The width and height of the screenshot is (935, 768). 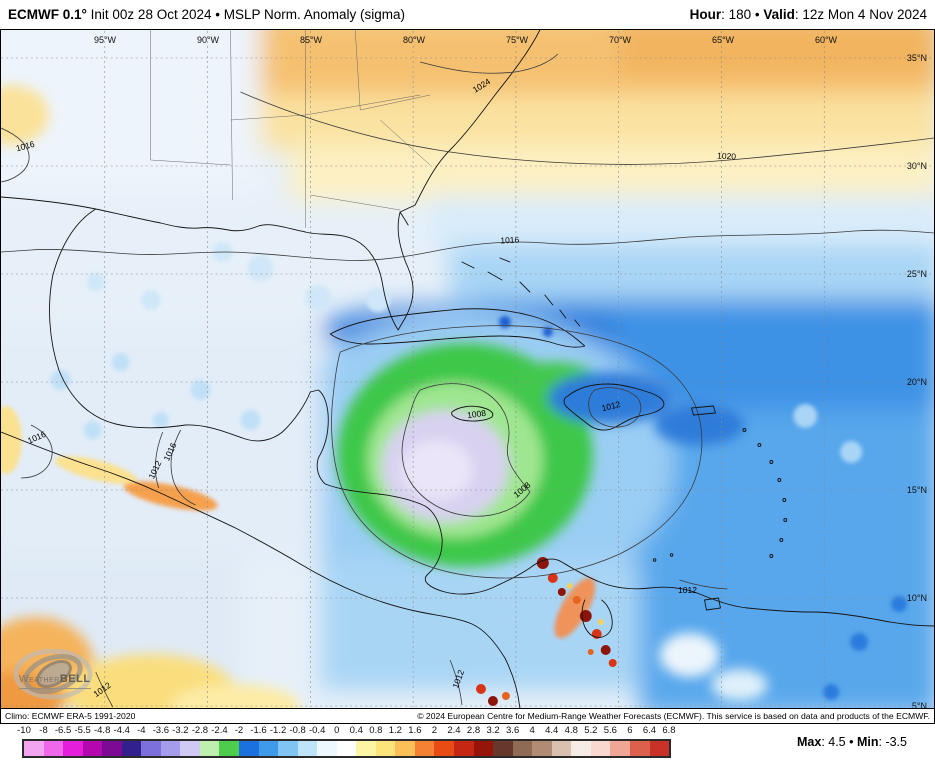 I want to click on state-borders, so click(x=290, y=129).